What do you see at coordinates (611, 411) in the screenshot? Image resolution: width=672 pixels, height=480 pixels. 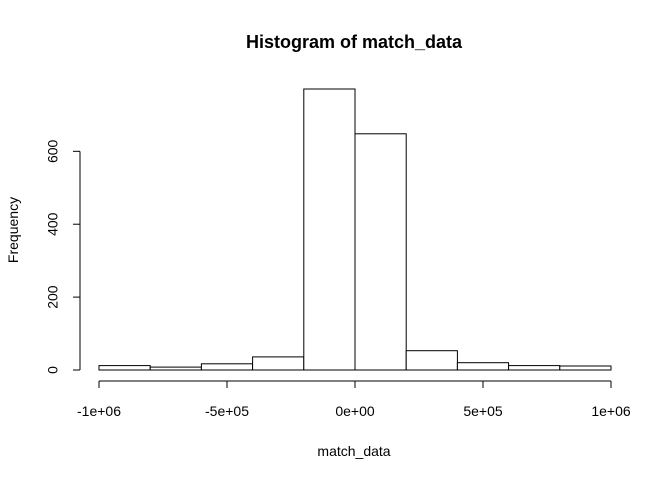 I see `x-tick-label: 1e+06` at bounding box center [611, 411].